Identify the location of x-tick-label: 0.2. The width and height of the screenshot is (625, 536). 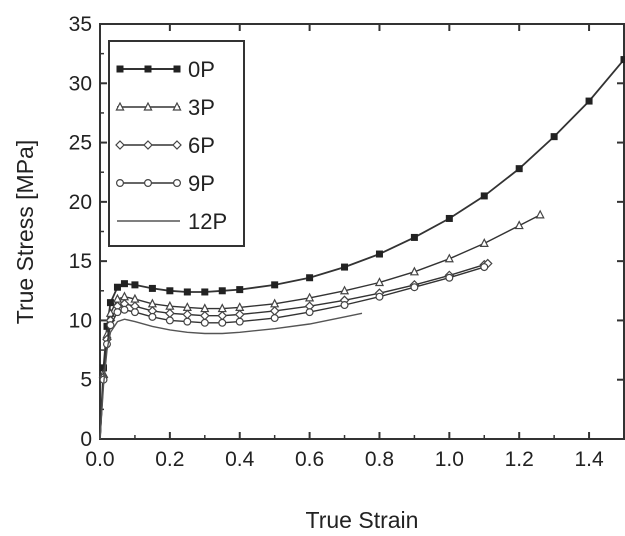
(169, 459).